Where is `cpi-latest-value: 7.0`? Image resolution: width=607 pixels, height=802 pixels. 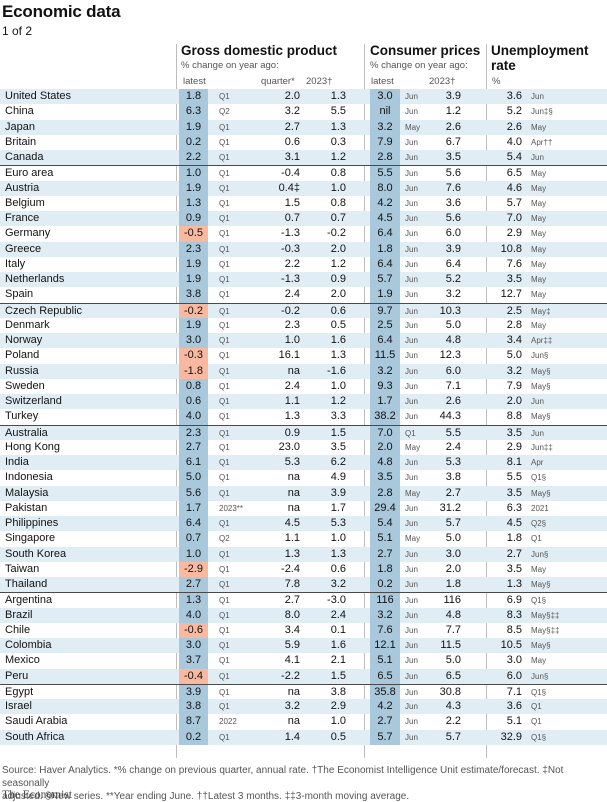
cpi-latest-value: 7.0 is located at coordinates (385, 432).